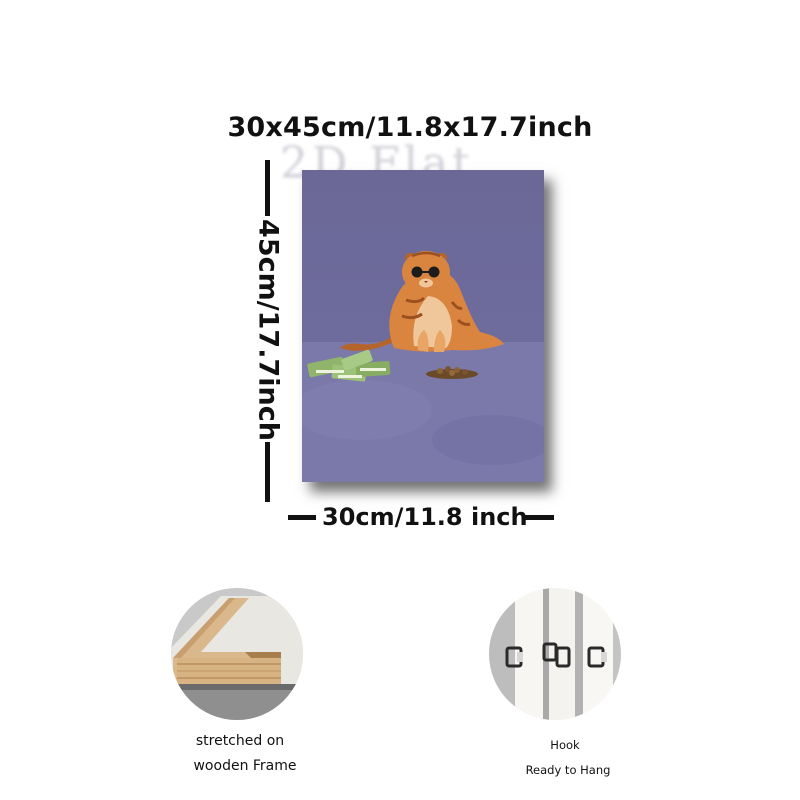  Describe the element at coordinates (568, 770) in the screenshot. I see `hook-caption-line-2: Ready to Hang` at that location.